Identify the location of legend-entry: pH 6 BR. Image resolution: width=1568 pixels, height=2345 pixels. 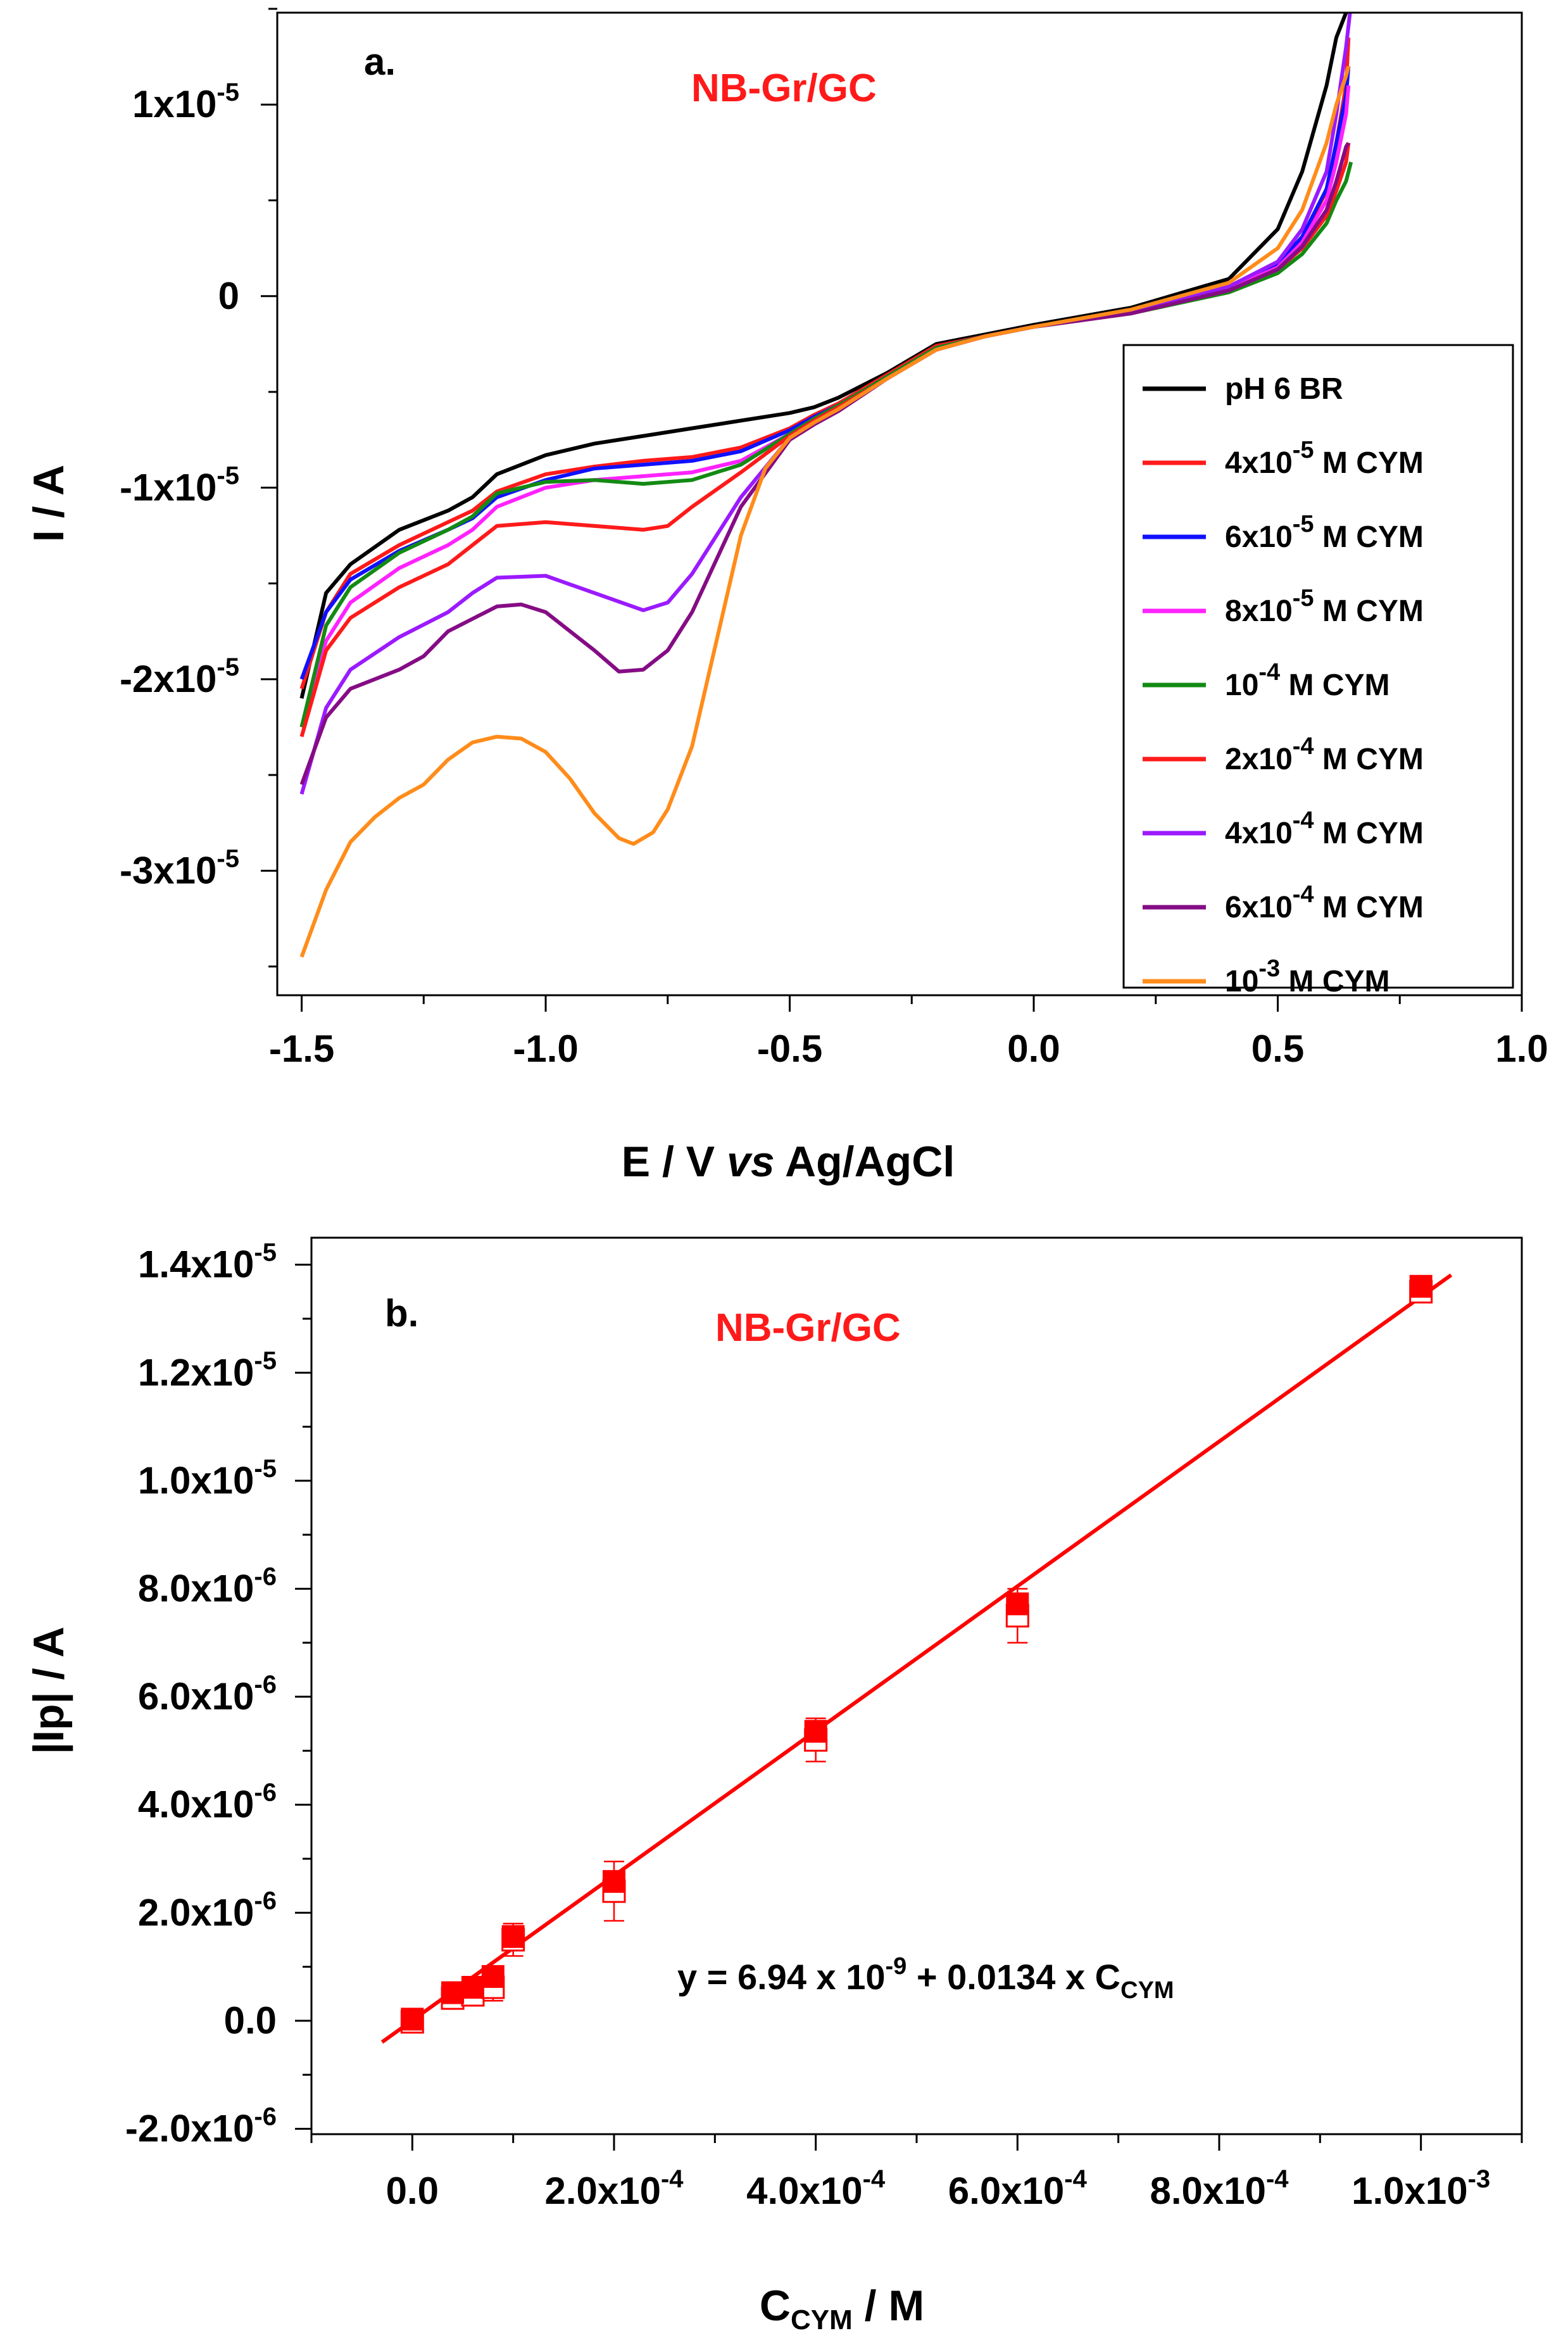
(1284, 389).